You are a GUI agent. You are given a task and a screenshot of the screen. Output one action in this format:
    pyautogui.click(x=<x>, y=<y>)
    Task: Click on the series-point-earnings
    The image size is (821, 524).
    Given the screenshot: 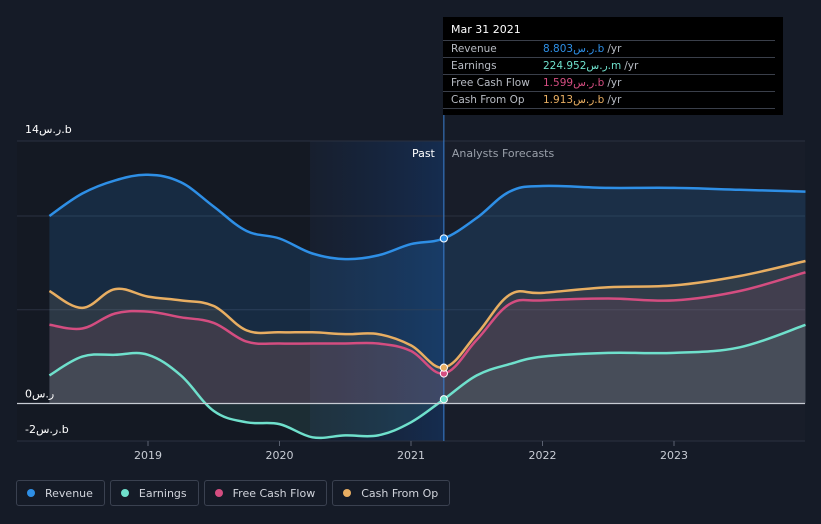 What is the action you would take?
    pyautogui.click(x=443, y=399)
    